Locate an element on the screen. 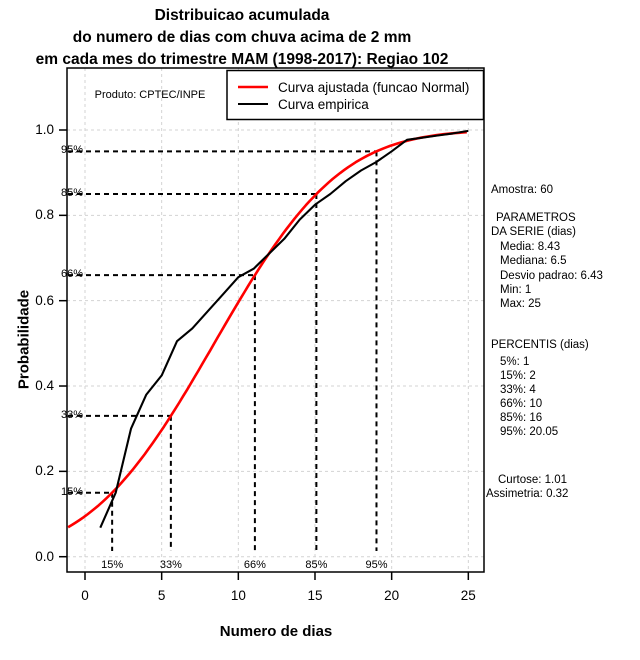 The image size is (640, 660). panel-assimetria: Assimetria: 0.32 is located at coordinates (527, 494).